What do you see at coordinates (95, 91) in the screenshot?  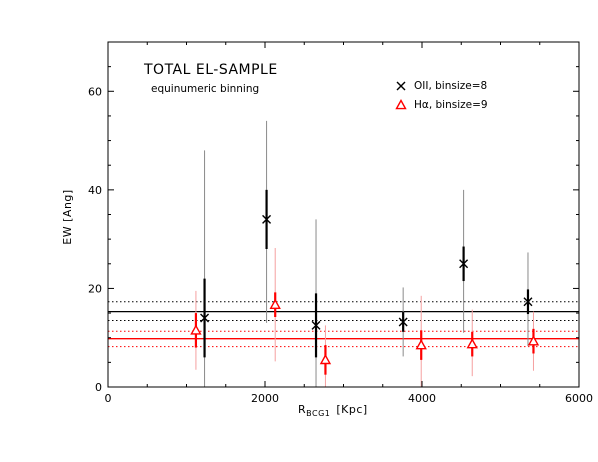 I see `y-tick-label: 60` at bounding box center [95, 91].